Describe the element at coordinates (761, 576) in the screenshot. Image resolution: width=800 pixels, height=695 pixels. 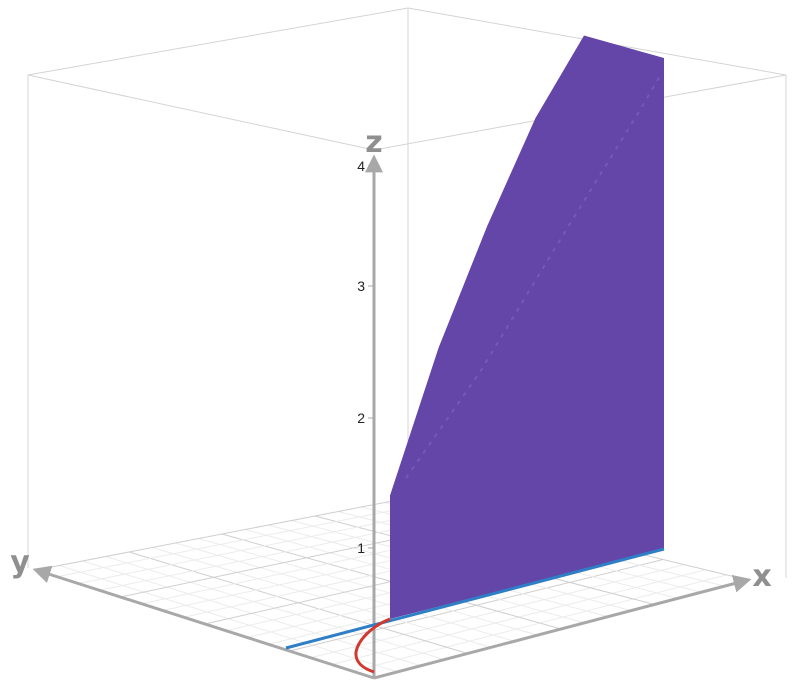
I see `axis-label-x: x` at that location.